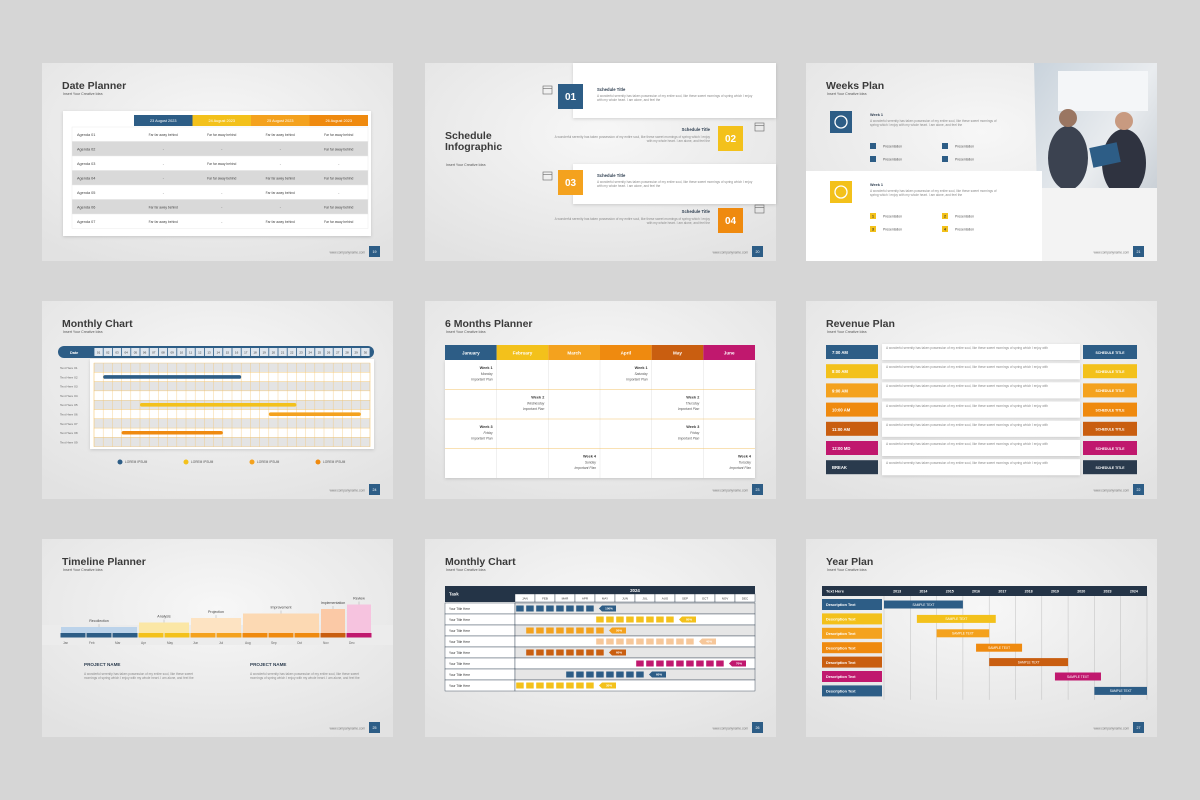 The width and height of the screenshot is (1200, 800). What do you see at coordinates (219, 353) in the screenshot?
I see `day-label: 14` at bounding box center [219, 353].